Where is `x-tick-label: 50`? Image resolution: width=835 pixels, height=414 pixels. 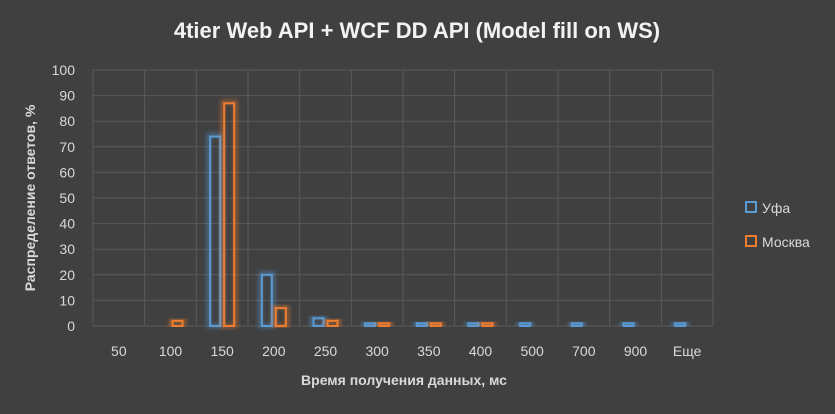
x-tick-label: 50 is located at coordinates (119, 351).